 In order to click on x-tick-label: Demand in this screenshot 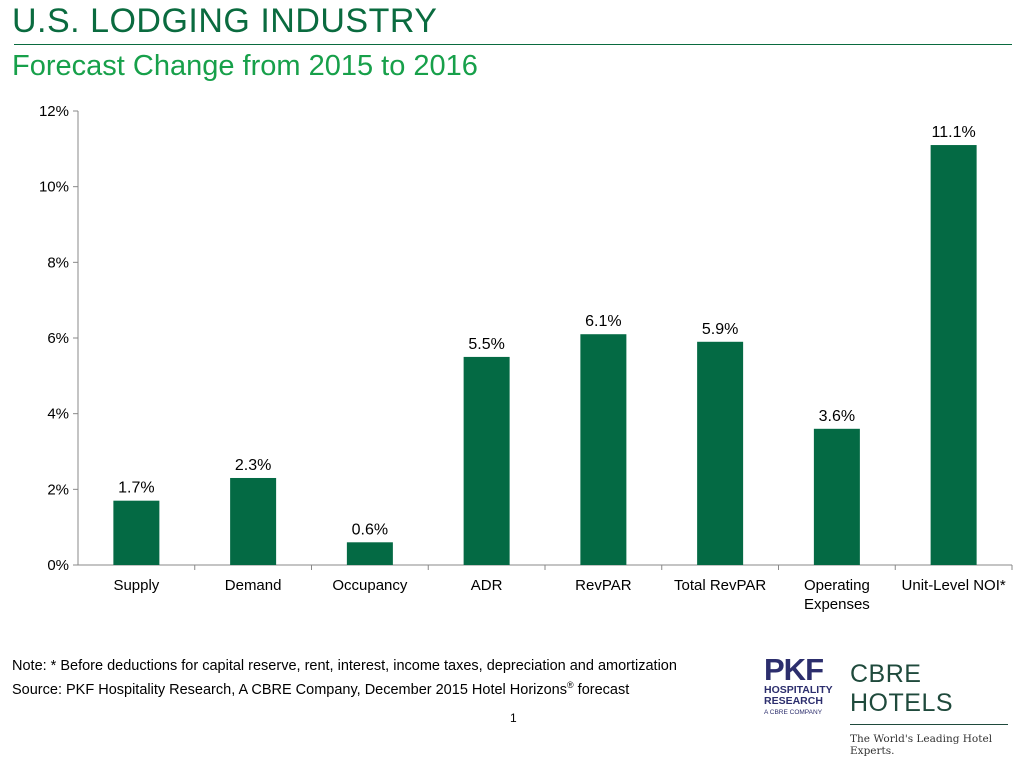, I will do `click(253, 585)`.